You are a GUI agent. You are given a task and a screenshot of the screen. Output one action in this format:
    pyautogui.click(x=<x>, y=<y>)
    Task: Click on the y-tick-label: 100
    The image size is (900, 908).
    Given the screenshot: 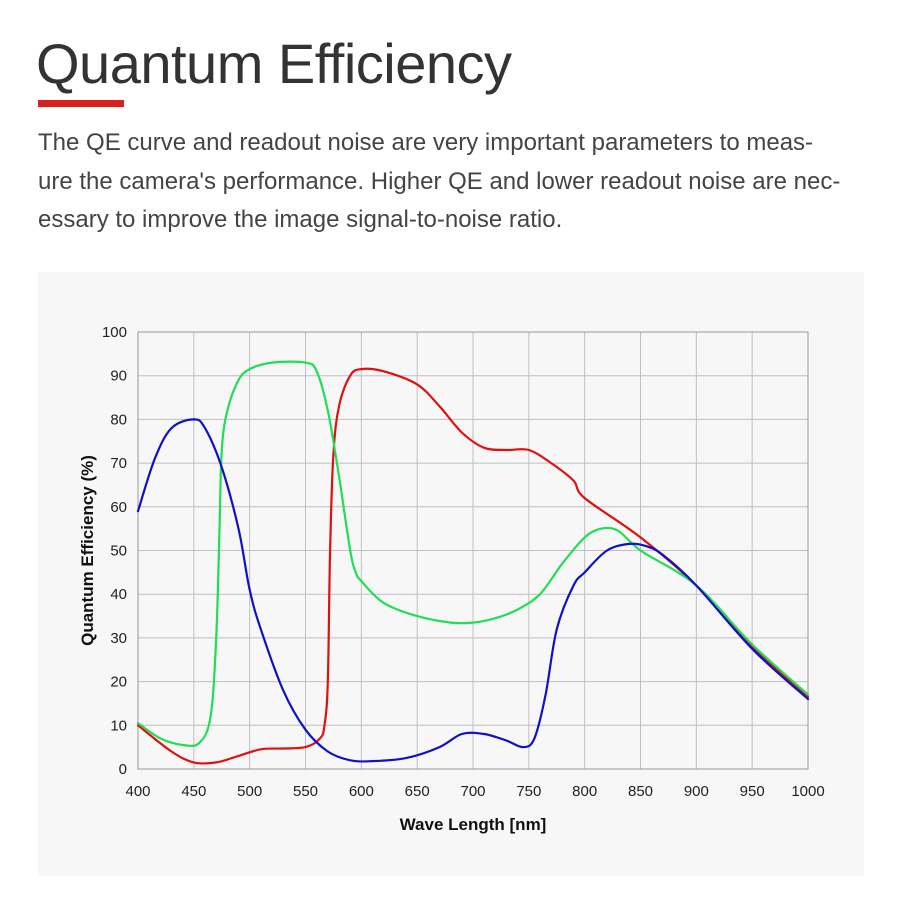 What is the action you would take?
    pyautogui.click(x=114, y=332)
    